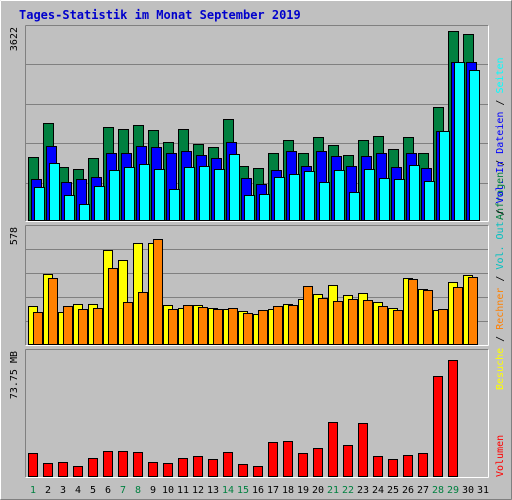 The height and width of the screenshot is (500, 512). I want to click on legend-entry-seiten: Seiten, so click(500, 75).